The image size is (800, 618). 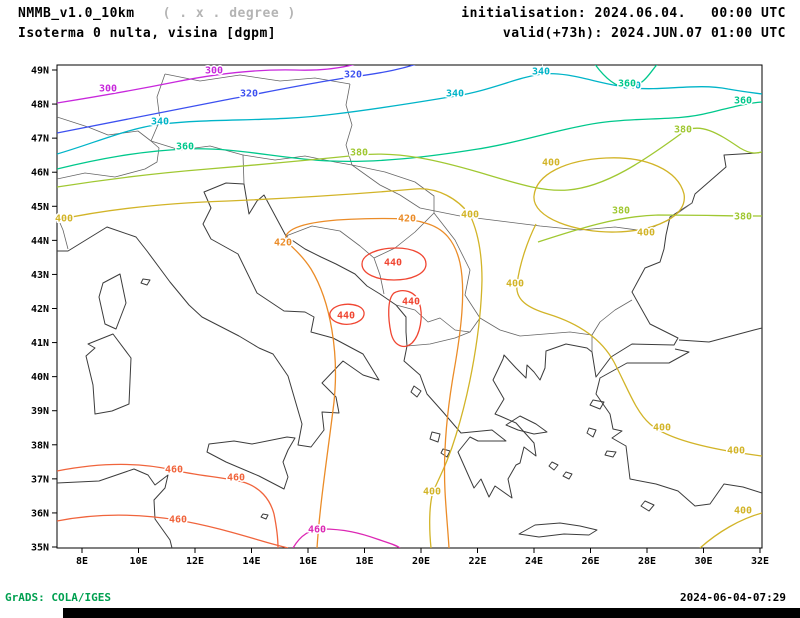 What do you see at coordinates (76, 13) in the screenshot?
I see `model-title: NMMB_v1.0_10km` at bounding box center [76, 13].